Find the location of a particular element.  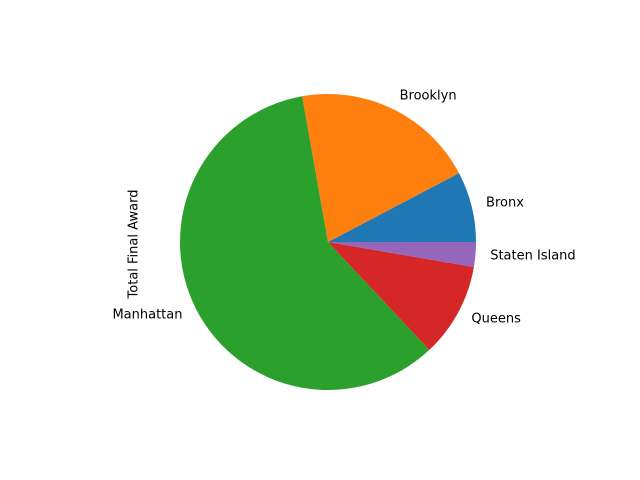

pie-label-staten-island: Staten Island is located at coordinates (532, 255).